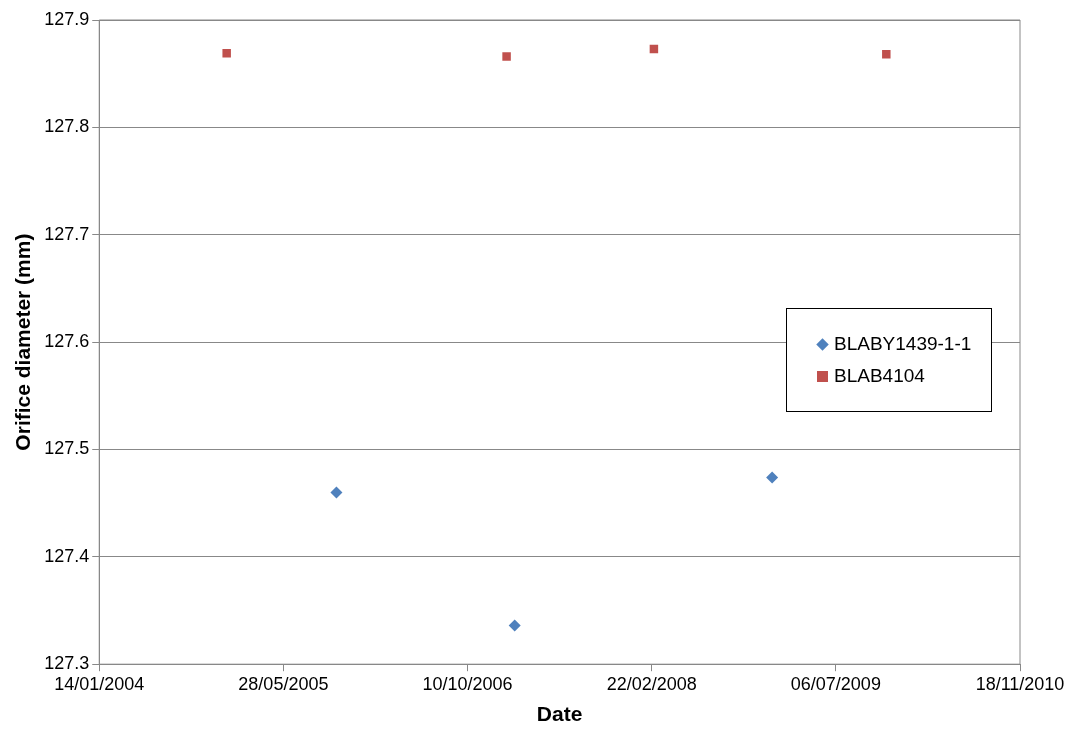 The image size is (1082, 738). I want to click on x-tick-label: 18/11/2010, so click(1020, 683).